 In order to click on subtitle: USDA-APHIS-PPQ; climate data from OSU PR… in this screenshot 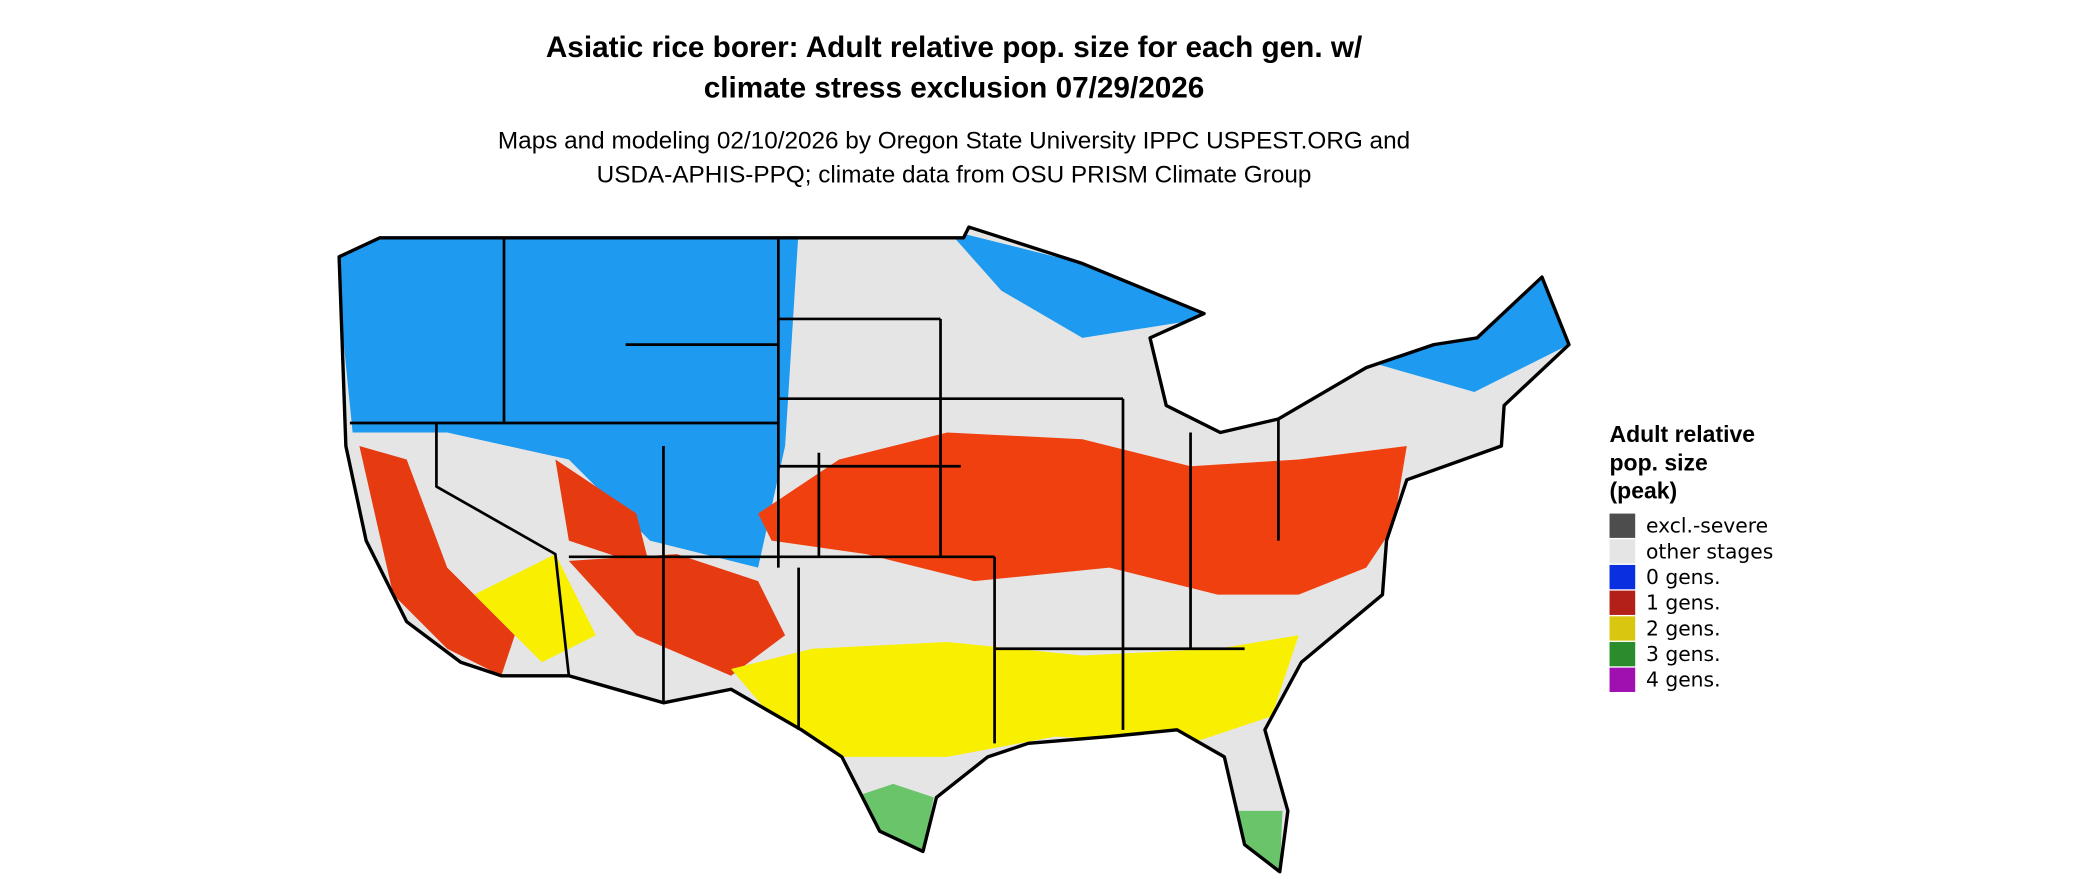, I will do `click(954, 174)`.